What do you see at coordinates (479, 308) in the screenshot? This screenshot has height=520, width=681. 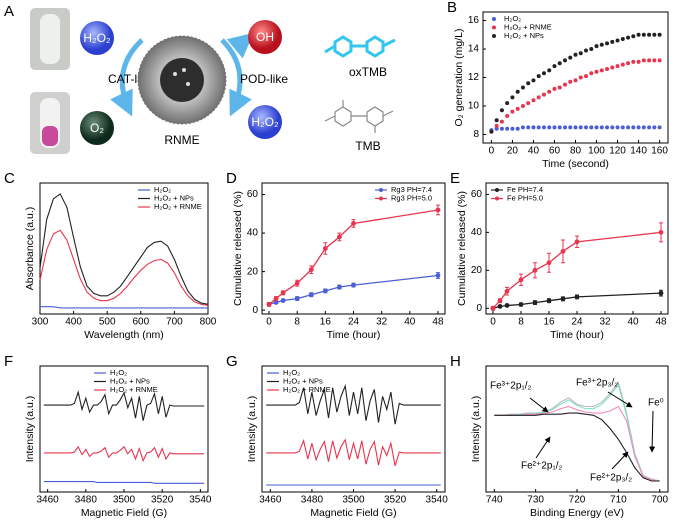 I see `y-tick-label: 0` at bounding box center [479, 308].